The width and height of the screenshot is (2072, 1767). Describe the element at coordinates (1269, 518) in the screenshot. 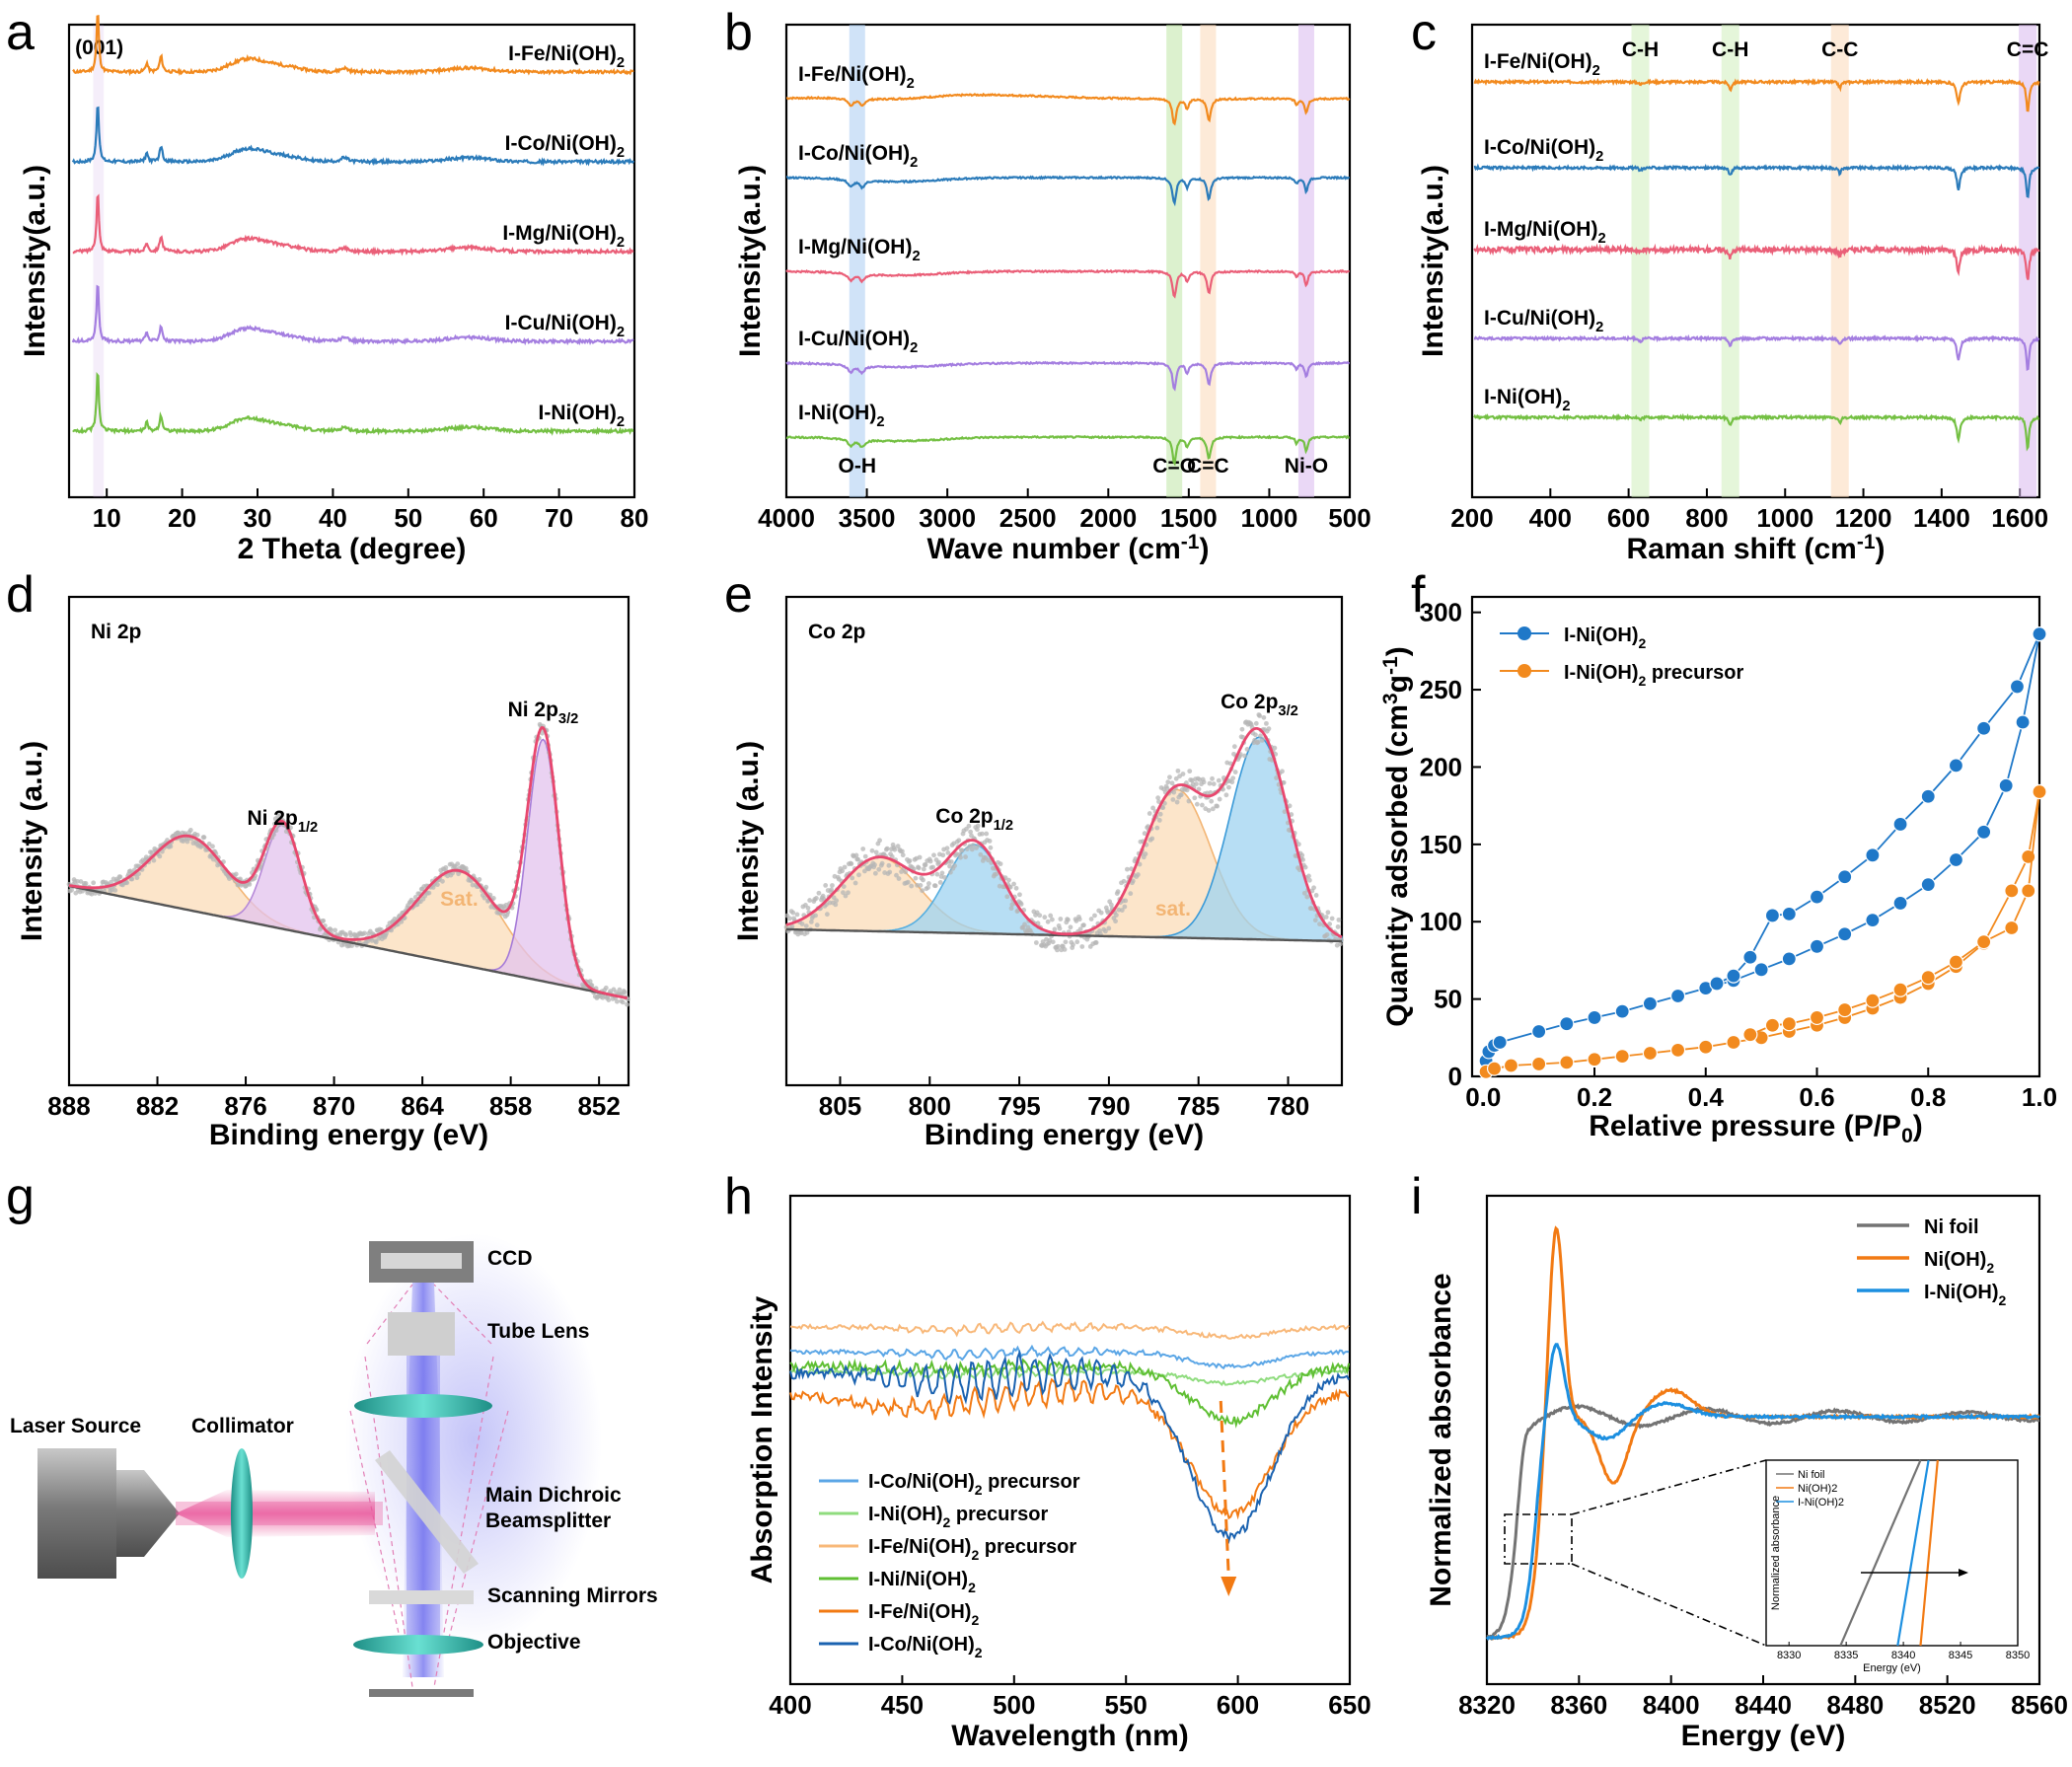

I see `panel-b-x-tick-label-part: 1000` at that location.